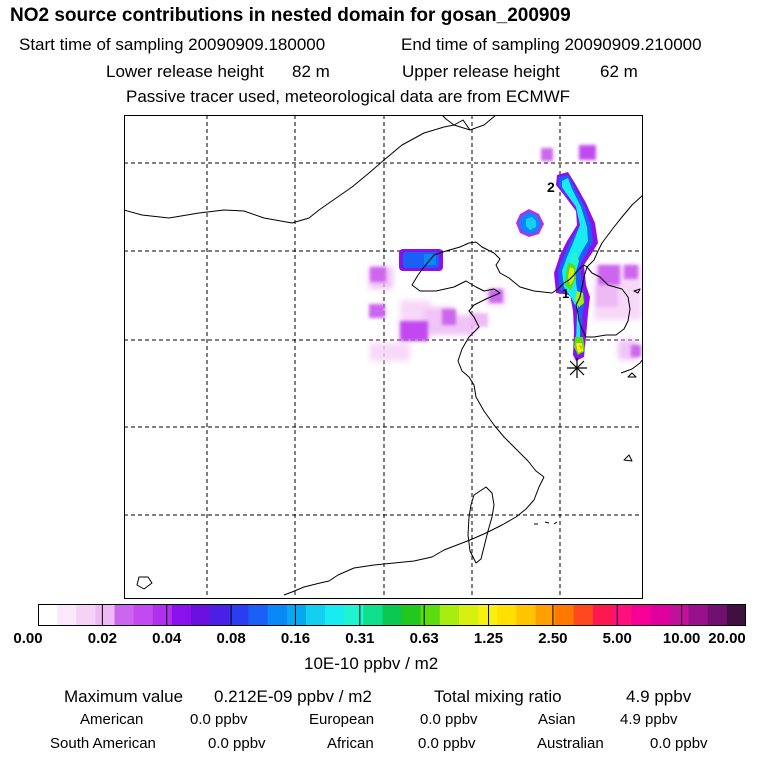 Image resolution: width=768 pixels, height=768 pixels. I want to click on max-value-label: Maximum value, so click(124, 696).